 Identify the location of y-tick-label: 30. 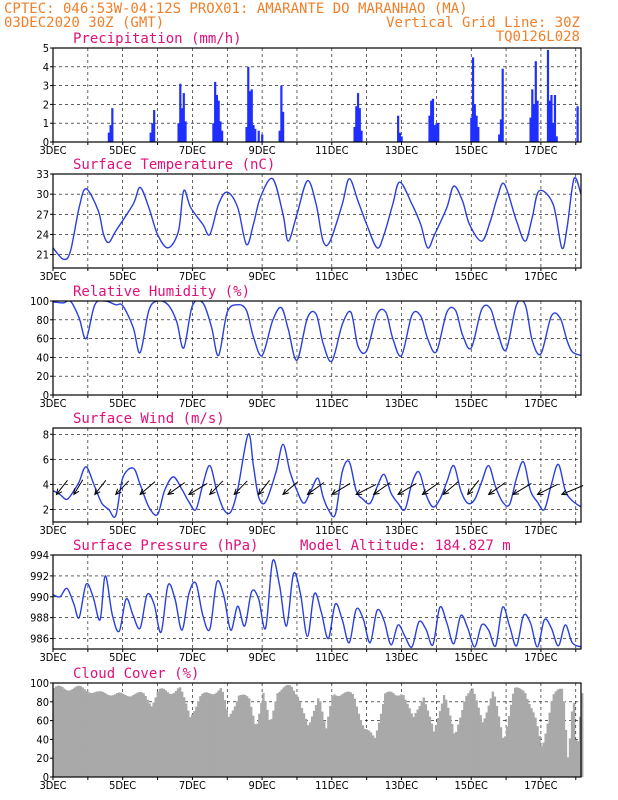
(42, 194).